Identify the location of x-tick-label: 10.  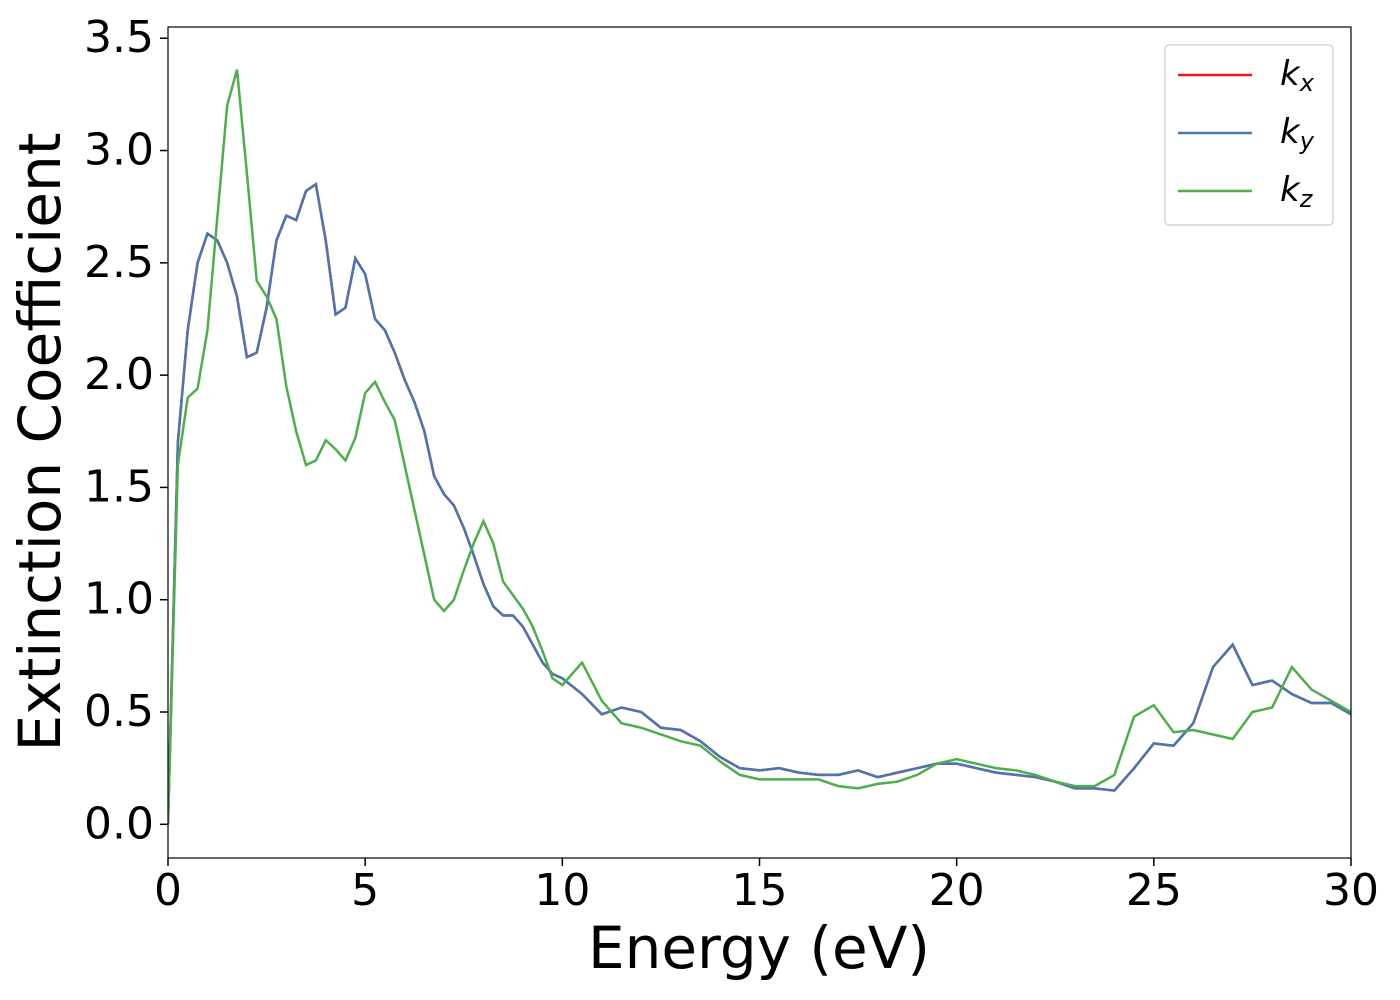
(562, 890).